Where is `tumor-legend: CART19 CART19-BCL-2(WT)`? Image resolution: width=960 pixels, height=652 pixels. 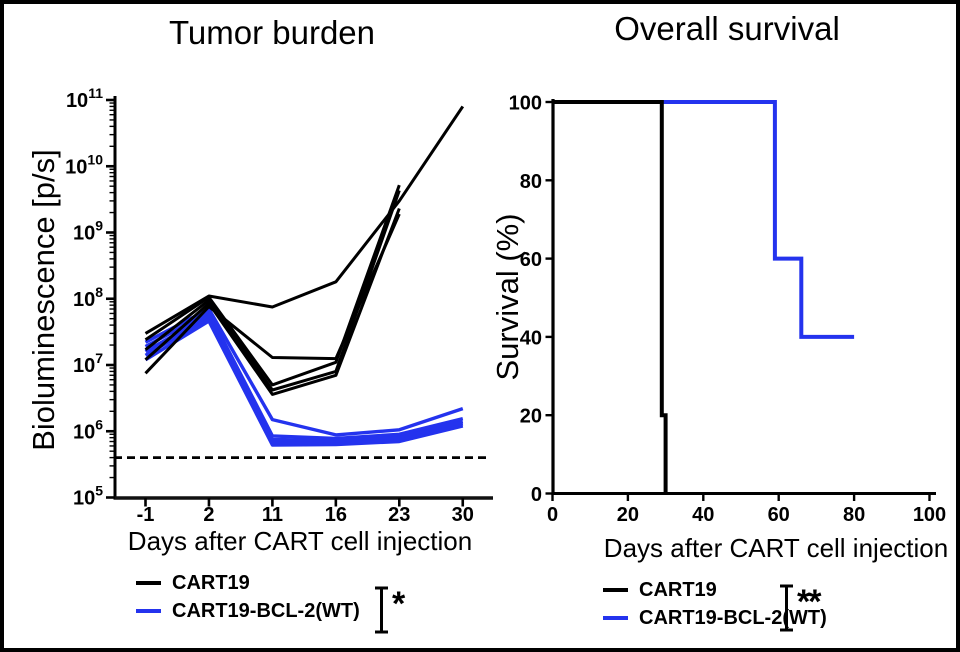 tumor-legend: CART19 CART19-BCL-2(WT) is located at coordinates (248, 597).